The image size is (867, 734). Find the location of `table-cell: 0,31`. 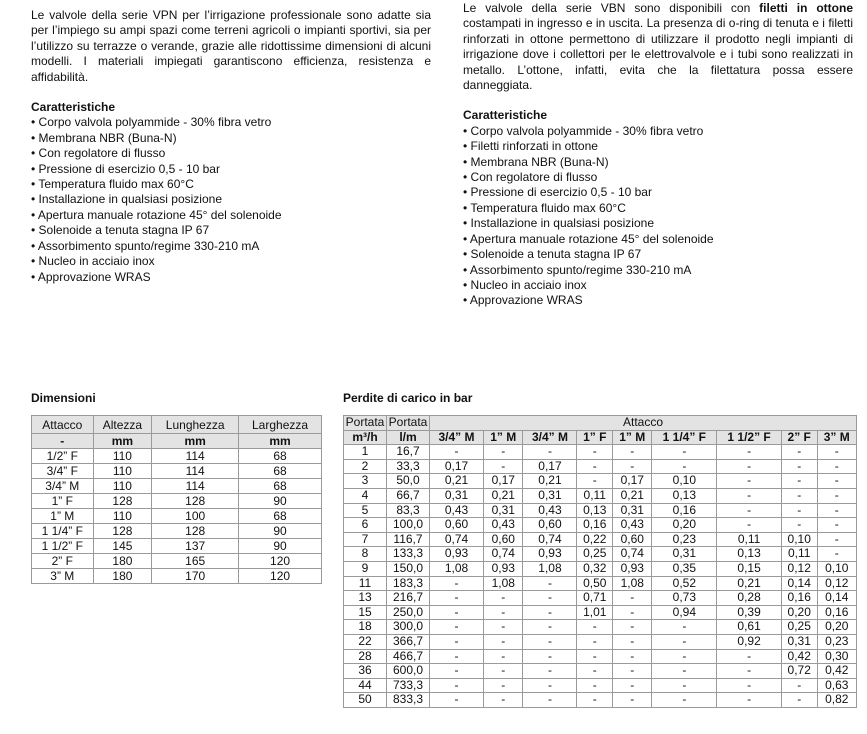

table-cell: 0,31 is located at coordinates (632, 510).